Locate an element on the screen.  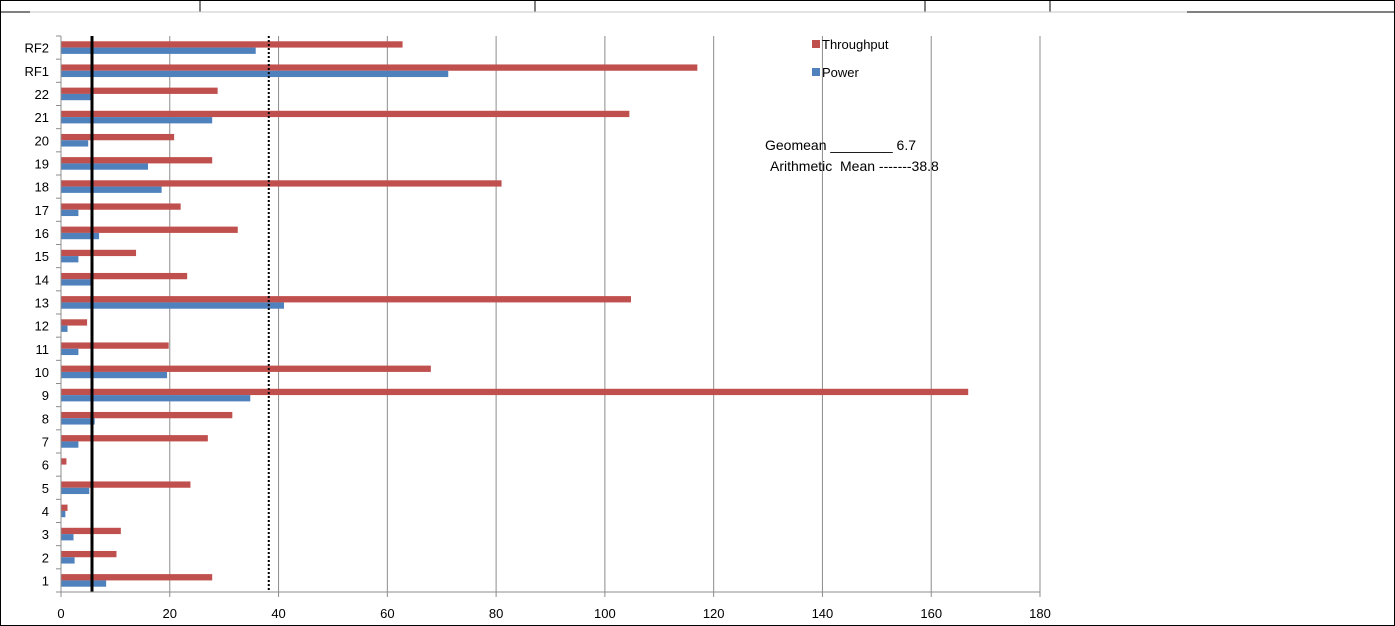
y-tick-label: 21 is located at coordinates (42, 117).